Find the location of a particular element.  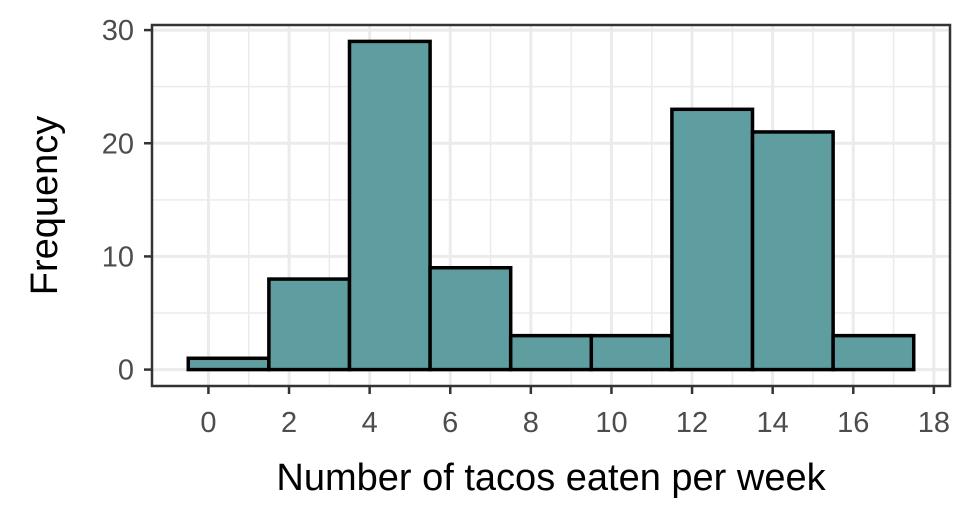

x-tick-label: 4 is located at coordinates (370, 423).